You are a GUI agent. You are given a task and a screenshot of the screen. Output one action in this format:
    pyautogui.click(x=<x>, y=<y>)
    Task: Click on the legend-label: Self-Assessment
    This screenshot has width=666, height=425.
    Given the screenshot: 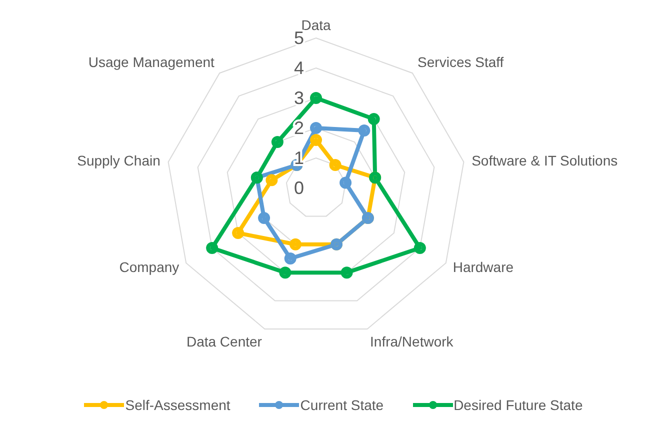 What is the action you would take?
    pyautogui.click(x=177, y=405)
    